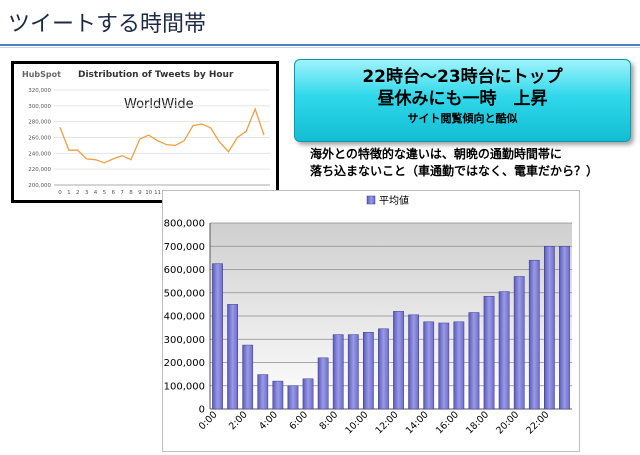 Image resolution: width=640 pixels, height=455 pixels. Describe the element at coordinates (462, 77) in the screenshot. I see `callout-line1: 22時台～23時台にトップ` at that location.